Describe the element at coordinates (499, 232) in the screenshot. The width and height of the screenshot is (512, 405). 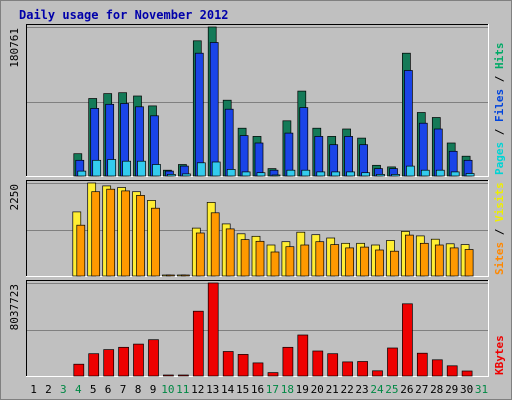
I see `visits-legend-part: /` at that location.